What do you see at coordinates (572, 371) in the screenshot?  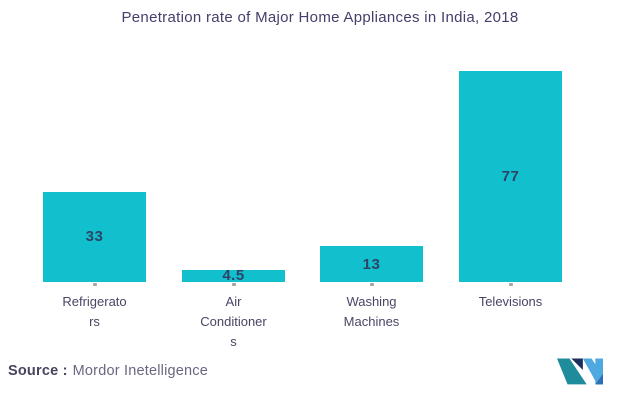 I see `logo-teal-stroke` at bounding box center [572, 371].